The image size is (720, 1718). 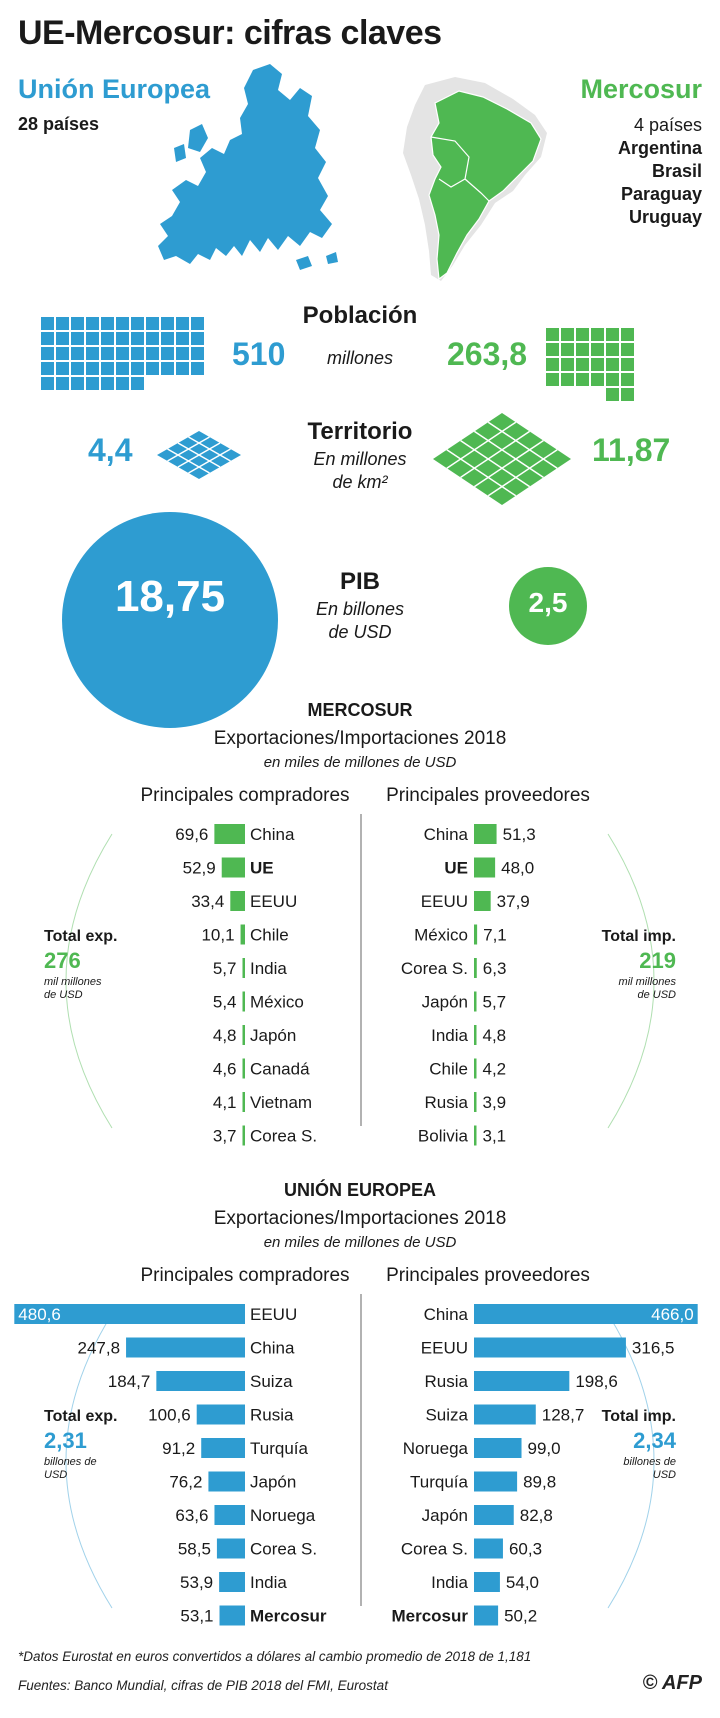 I want to click on buyer-name: Suiza, so click(x=271, y=1381).